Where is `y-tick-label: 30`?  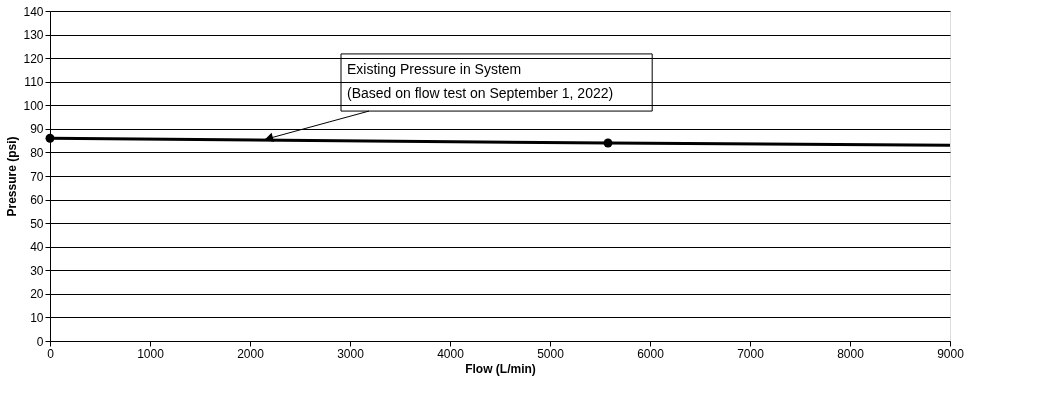
y-tick-label: 30 is located at coordinates (37, 270).